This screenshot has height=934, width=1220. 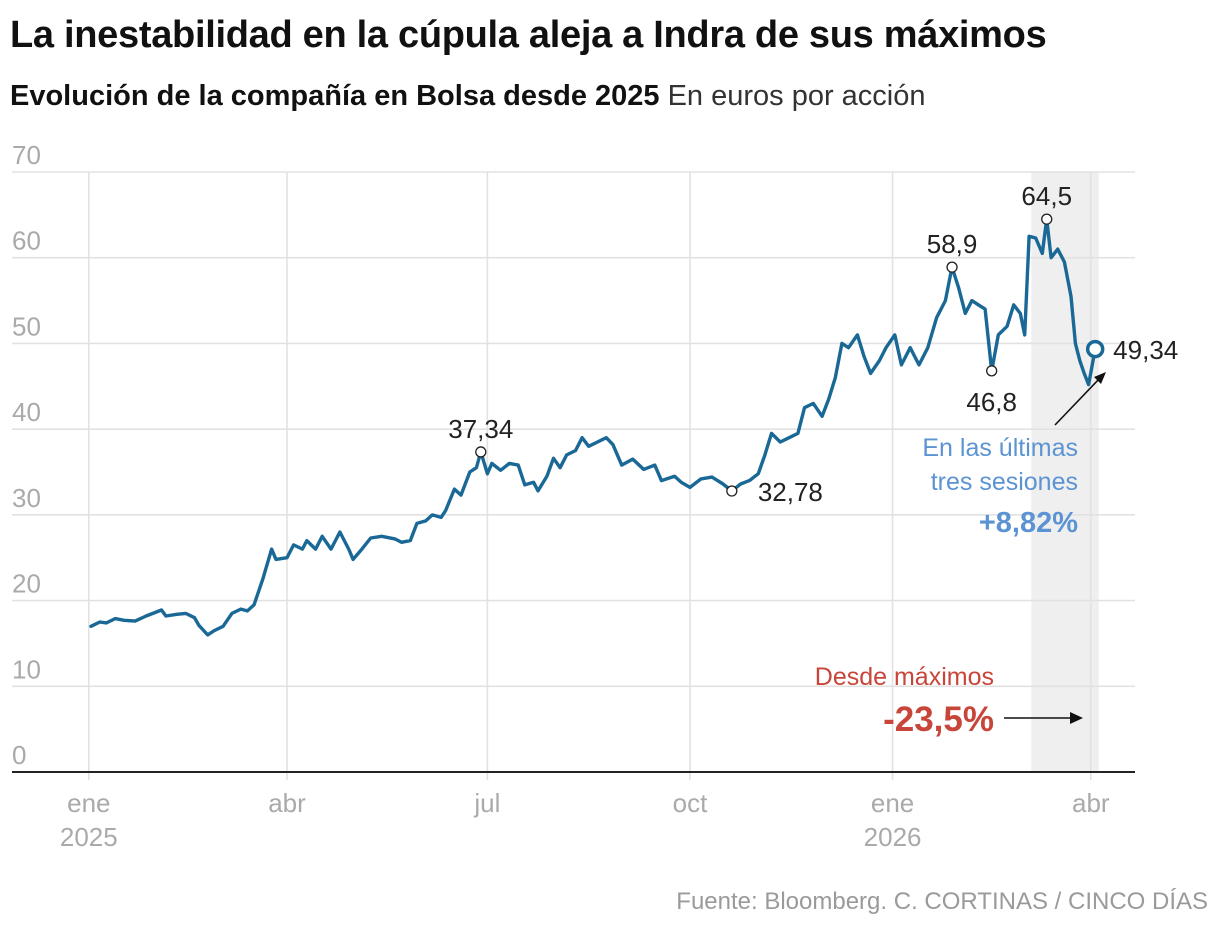 What do you see at coordinates (991, 402) in the screenshot?
I see `point-value-label: 46,8` at bounding box center [991, 402].